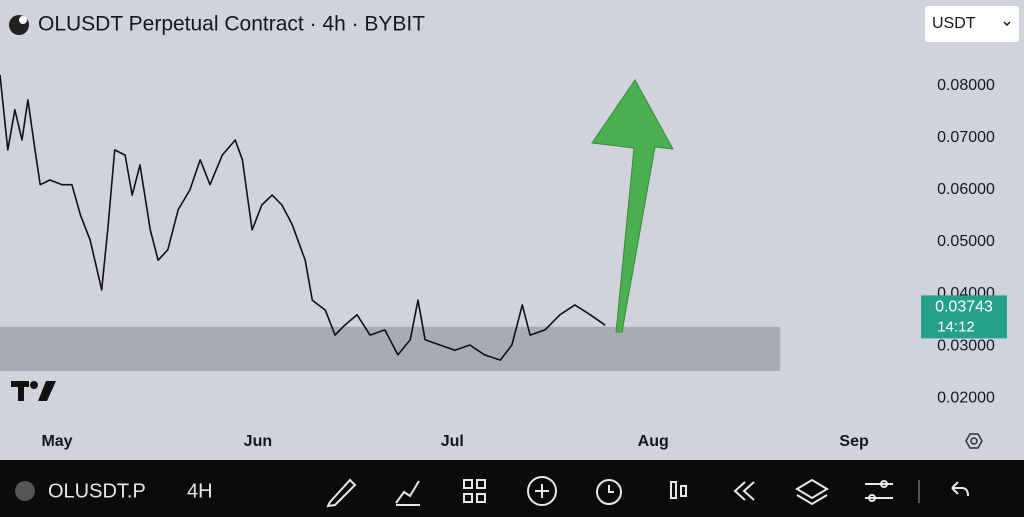 The height and width of the screenshot is (517, 1024). Describe the element at coordinates (200, 491) in the screenshot. I see `toolbar-interval: 4H` at that location.